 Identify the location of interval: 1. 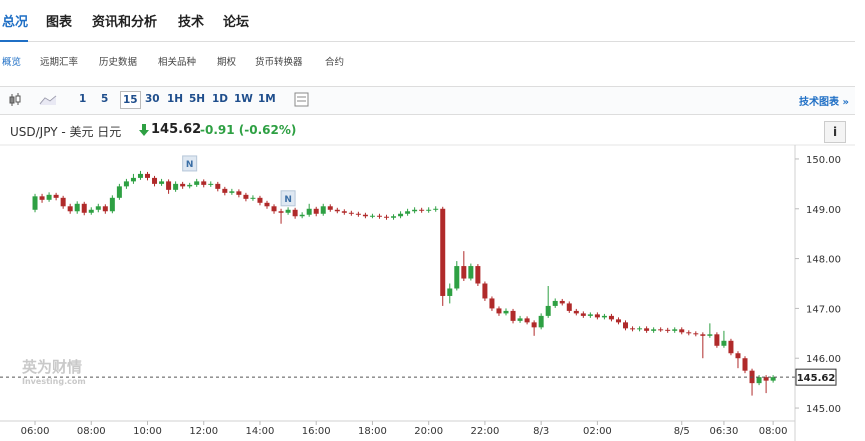
(83, 99).